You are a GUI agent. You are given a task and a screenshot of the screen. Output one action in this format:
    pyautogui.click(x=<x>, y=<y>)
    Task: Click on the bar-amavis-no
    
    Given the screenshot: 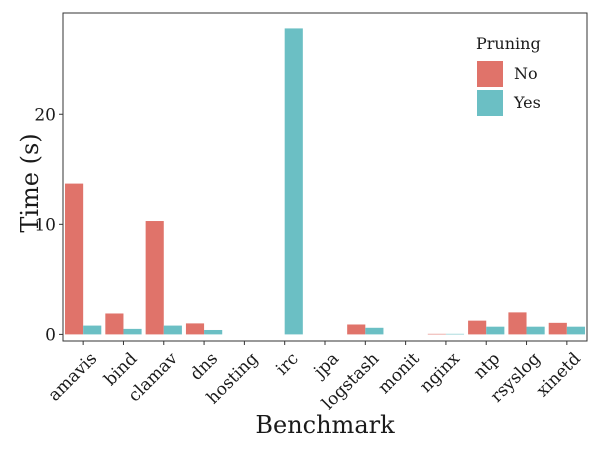 What is the action you would take?
    pyautogui.click(x=74, y=259)
    